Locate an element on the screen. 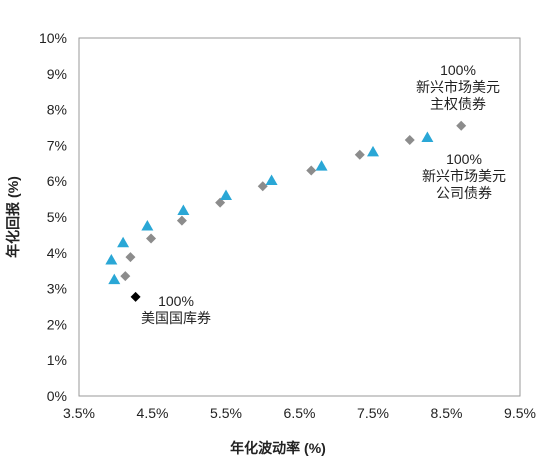 The width and height of the screenshot is (550, 462). y-axis-label: 年化回报 (%) is located at coordinates (13, 217).